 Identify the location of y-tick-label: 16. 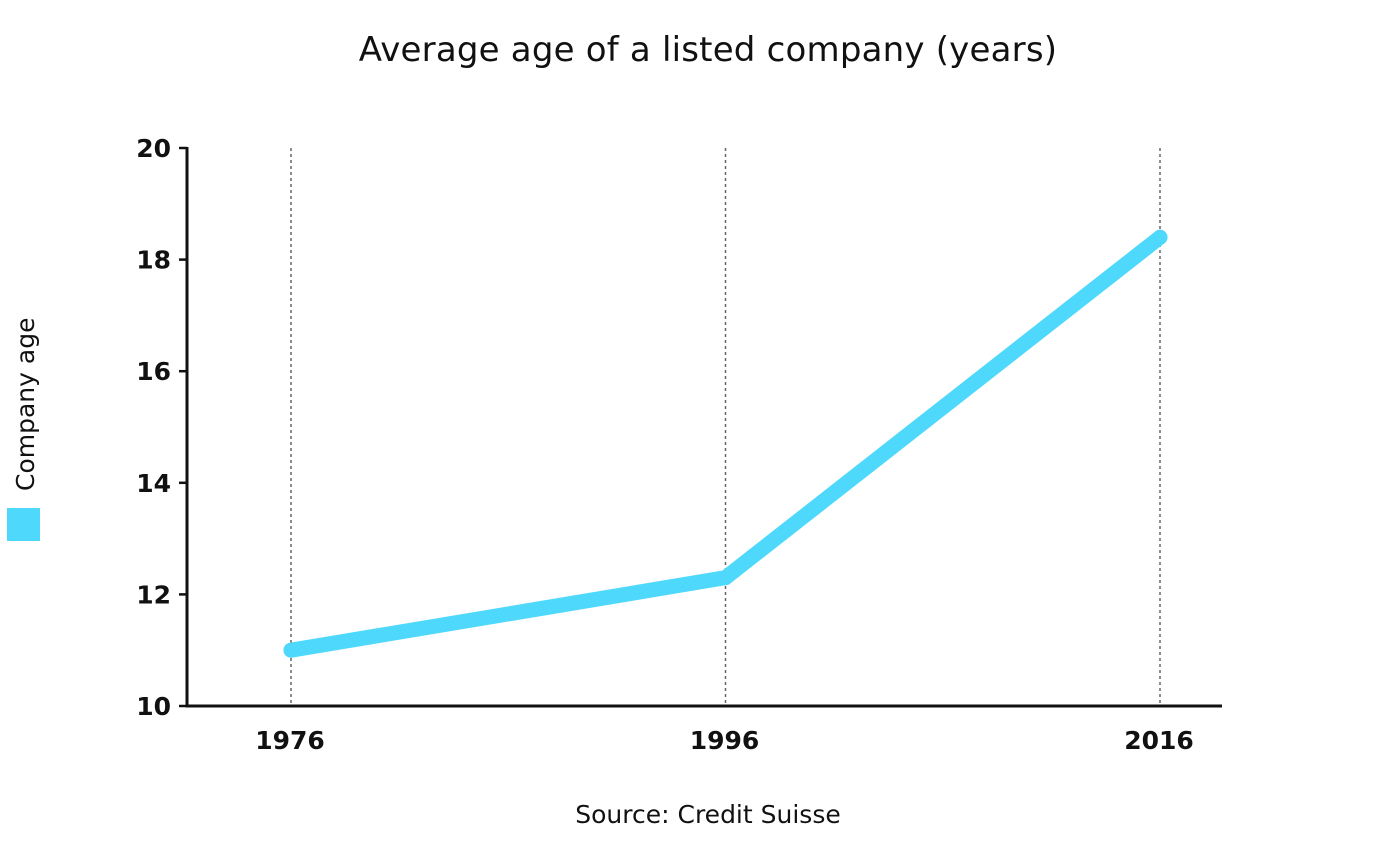
(153, 371).